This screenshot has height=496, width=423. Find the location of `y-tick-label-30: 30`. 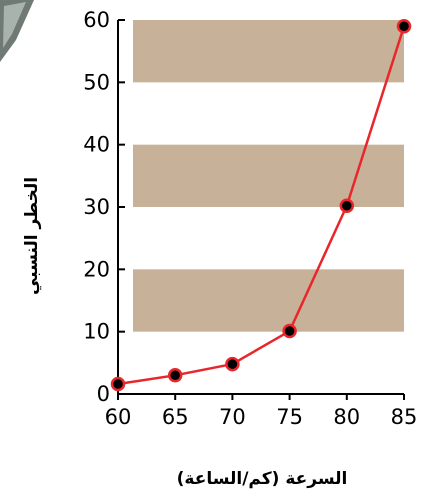

y-tick-label-30: 30 is located at coordinates (96, 207).